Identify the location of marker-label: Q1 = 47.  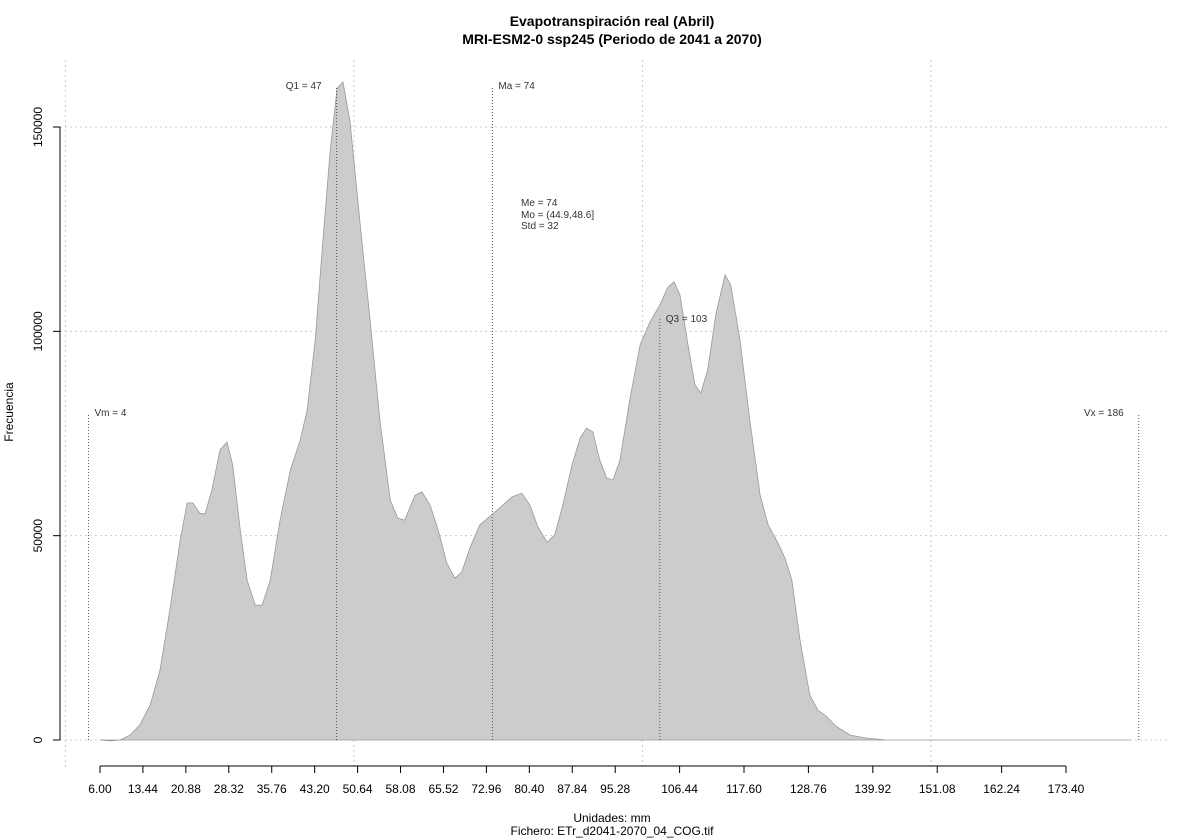
(304, 86).